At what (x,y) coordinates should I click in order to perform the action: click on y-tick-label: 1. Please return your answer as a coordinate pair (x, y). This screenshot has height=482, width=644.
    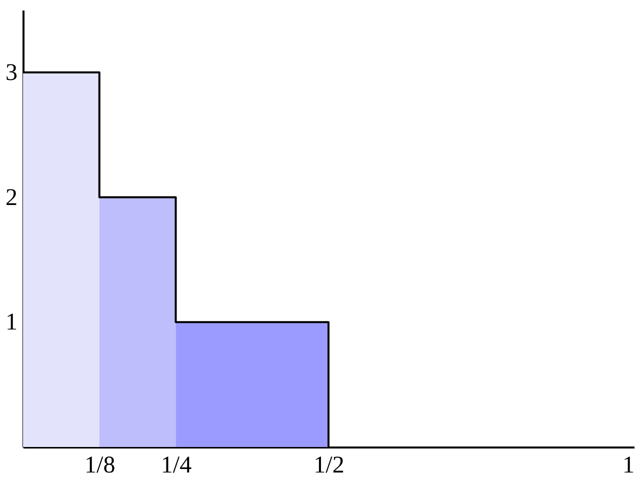
    Looking at the image, I should click on (12, 323).